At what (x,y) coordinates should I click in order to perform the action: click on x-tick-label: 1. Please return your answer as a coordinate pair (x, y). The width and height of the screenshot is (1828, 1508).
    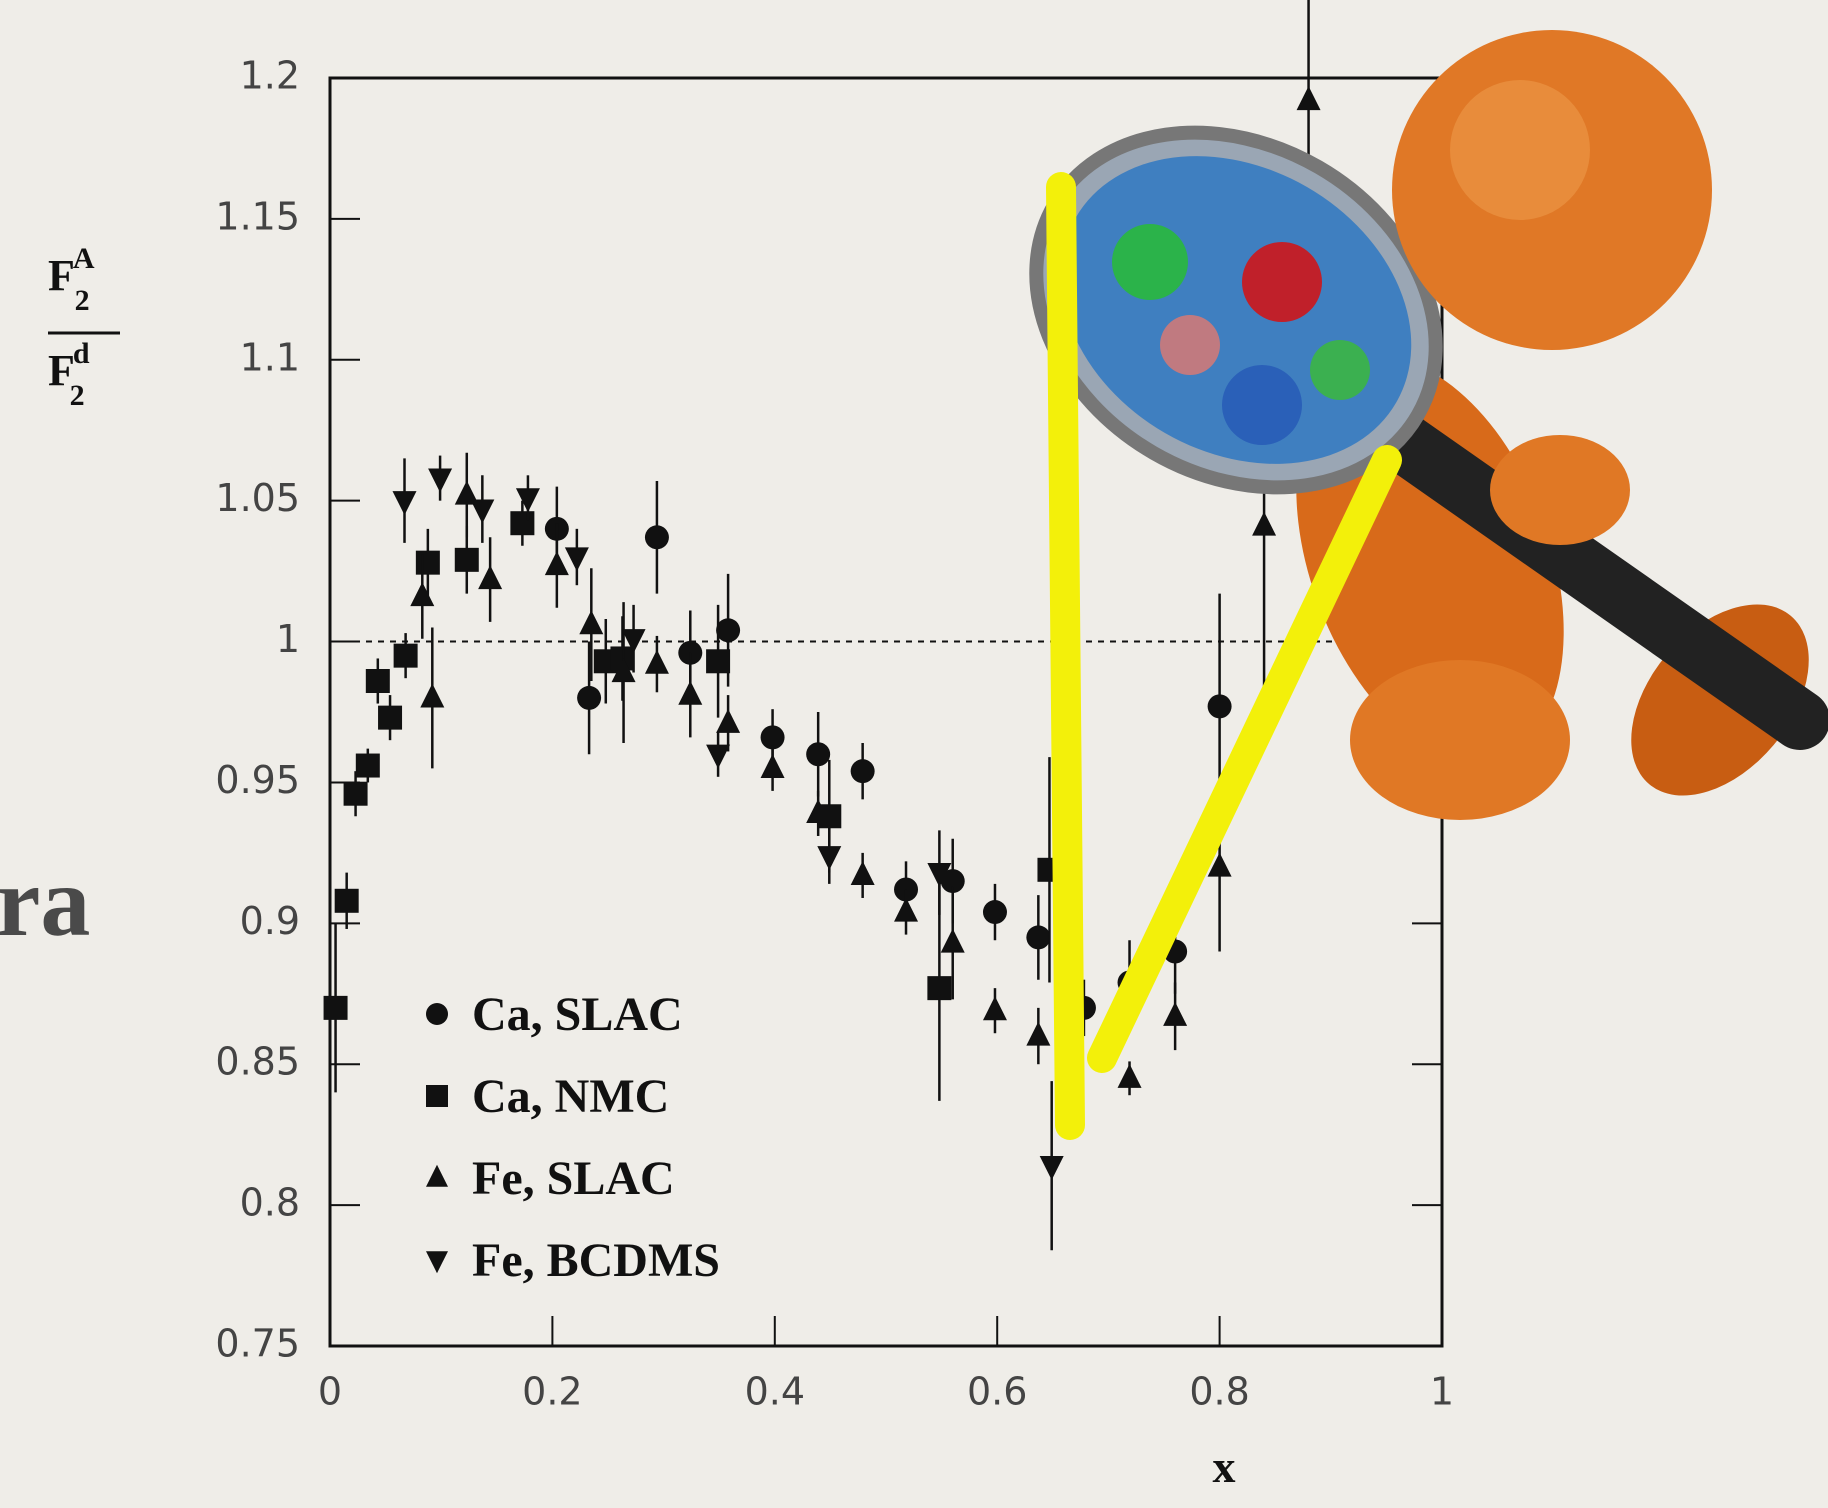
    Looking at the image, I should click on (1442, 1392).